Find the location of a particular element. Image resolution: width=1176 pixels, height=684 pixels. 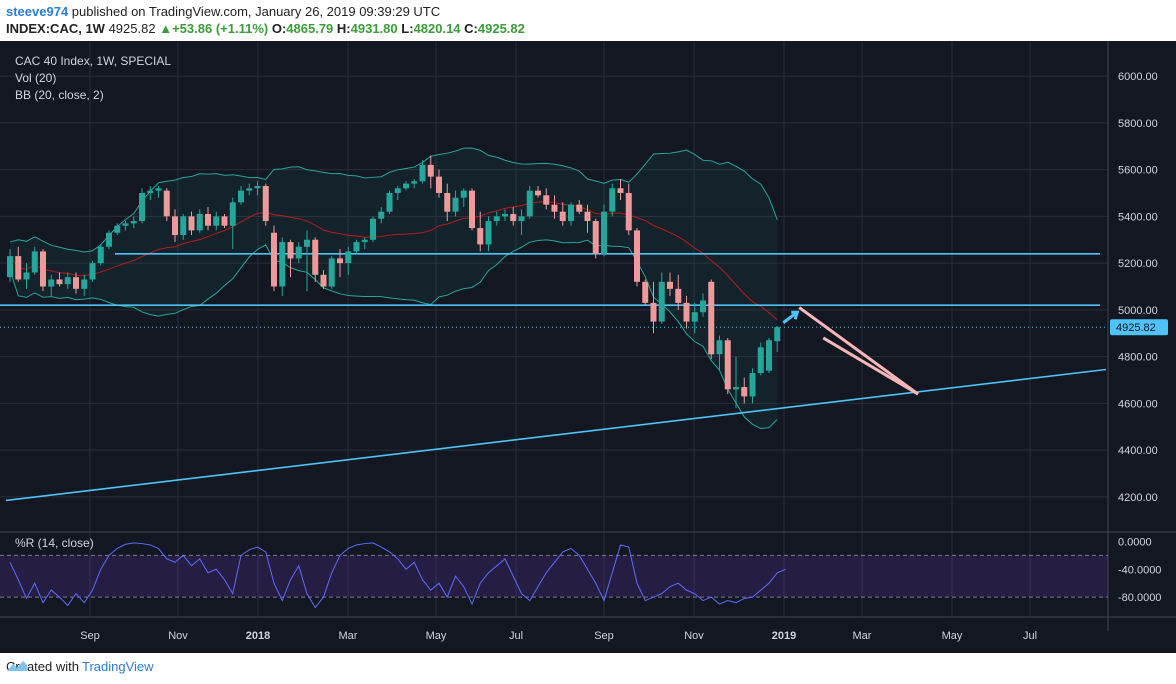

y-tick-label: 6000.00 is located at coordinates (1138, 77).